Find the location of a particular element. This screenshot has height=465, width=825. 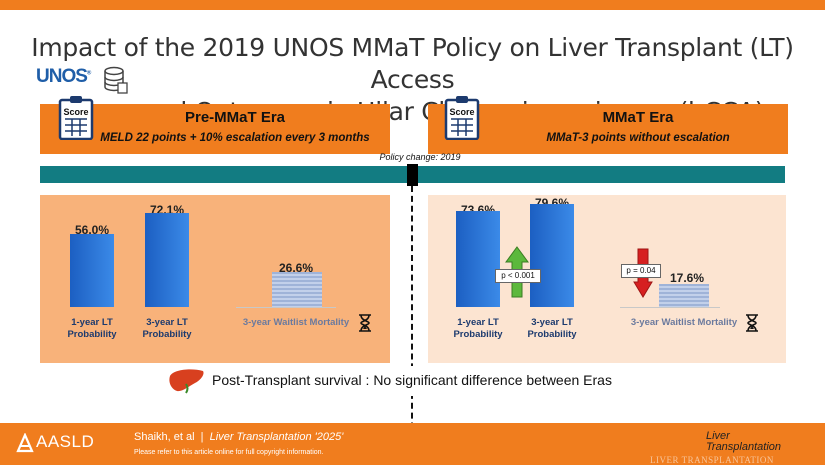

pre-lt1-bar is located at coordinates (92, 270).